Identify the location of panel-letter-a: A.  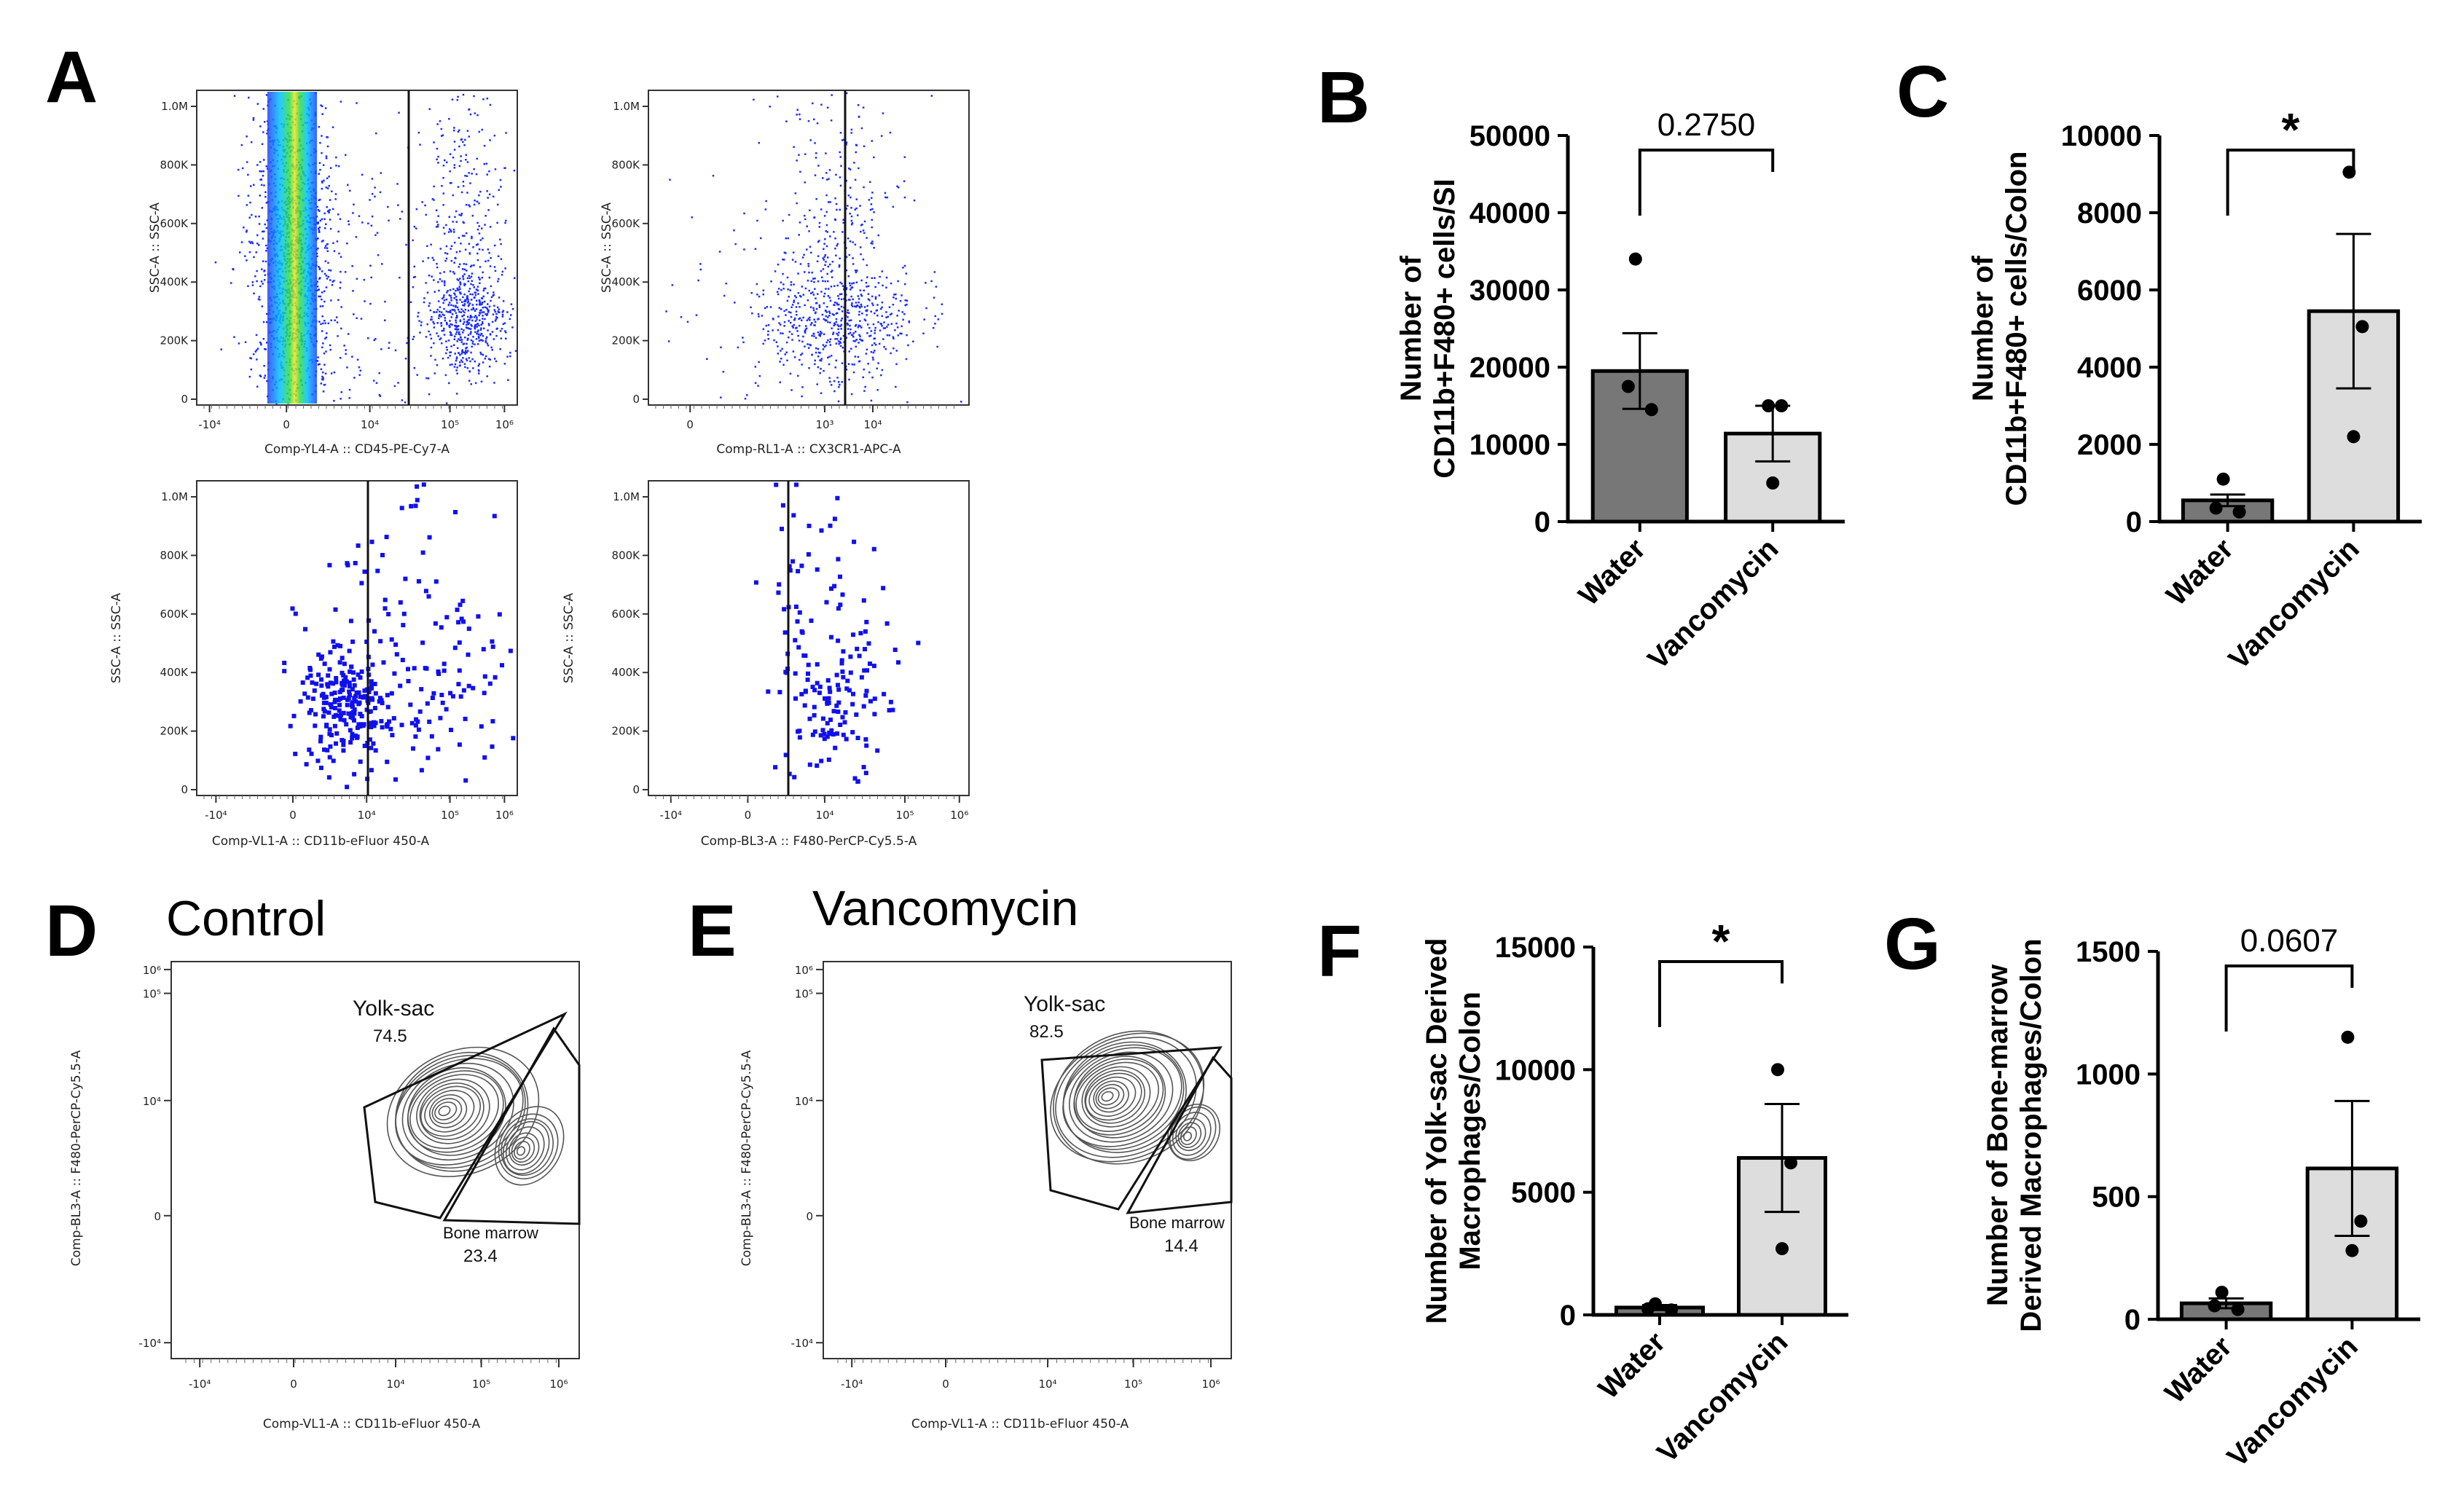
(71, 77).